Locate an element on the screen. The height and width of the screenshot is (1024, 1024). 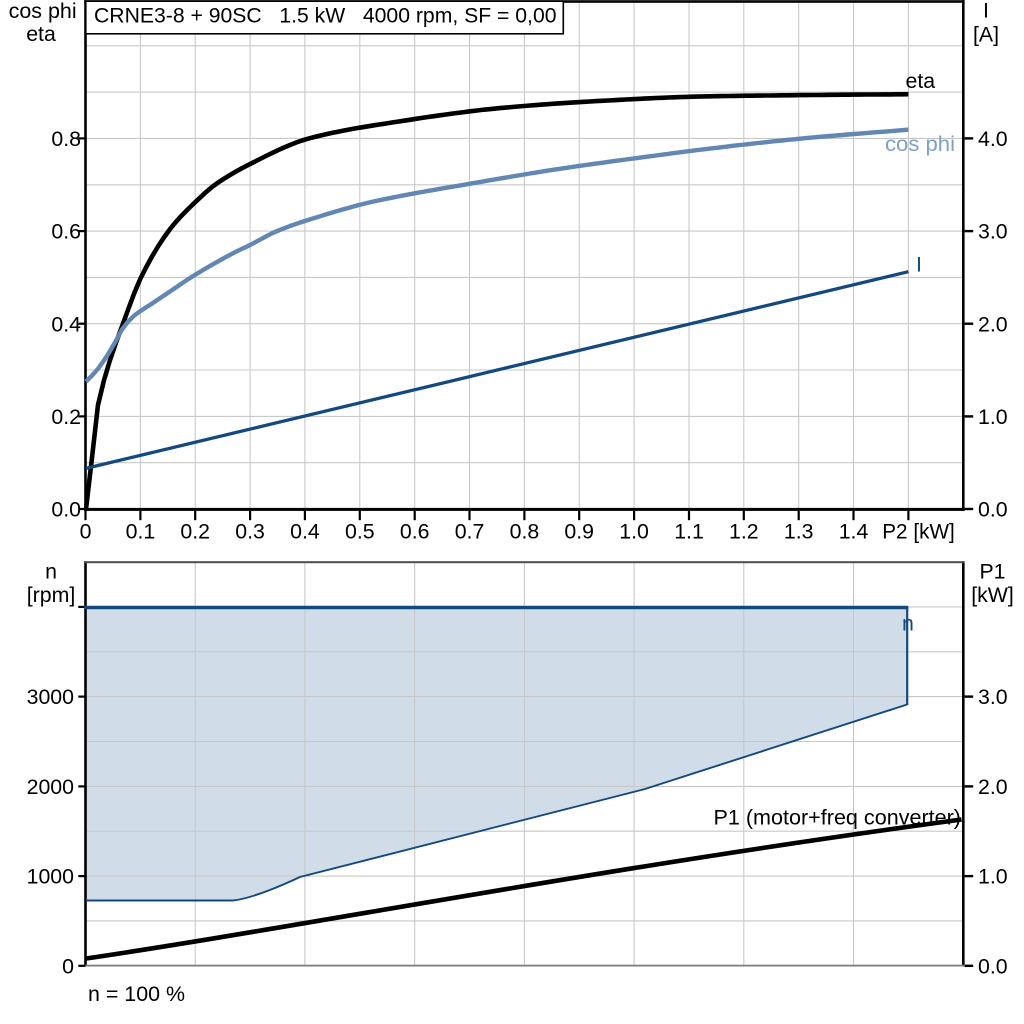
svg-text: 1.4 is located at coordinates (854, 532).